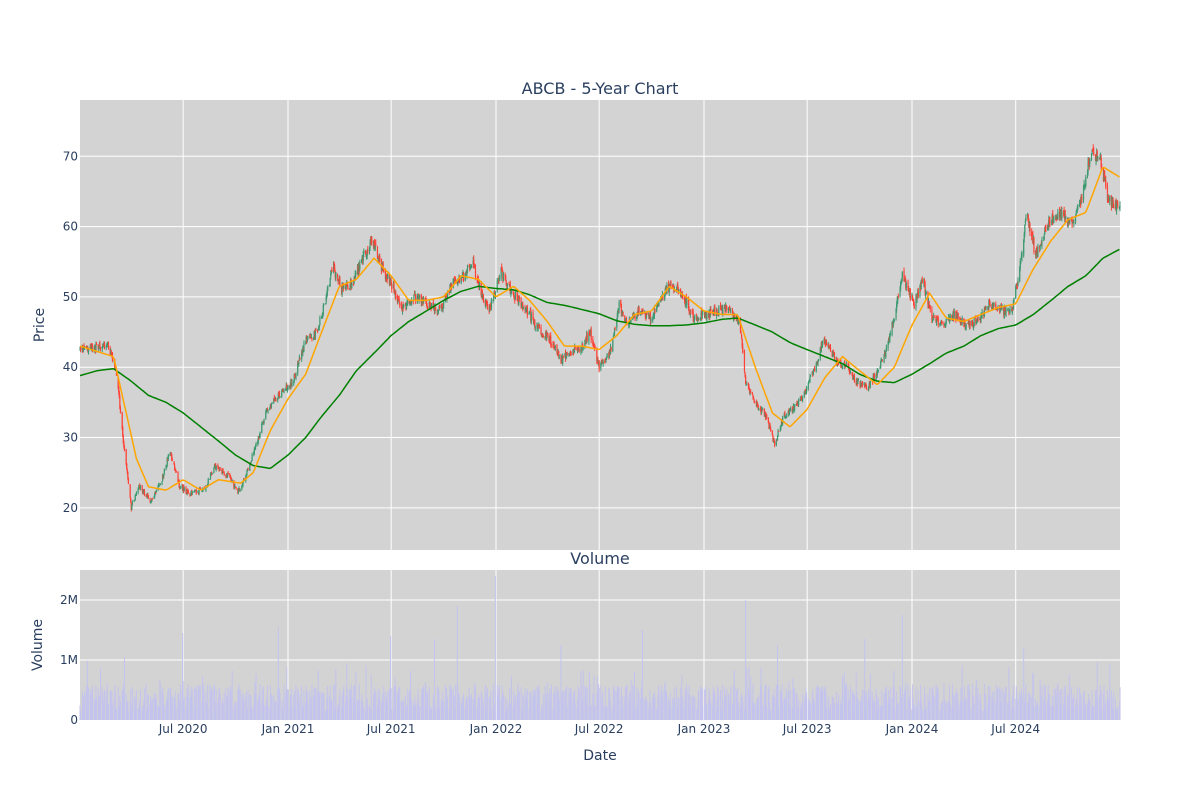  Describe the element at coordinates (288, 729) in the screenshot. I see `date-x-tick-label: Jan 2021` at that location.